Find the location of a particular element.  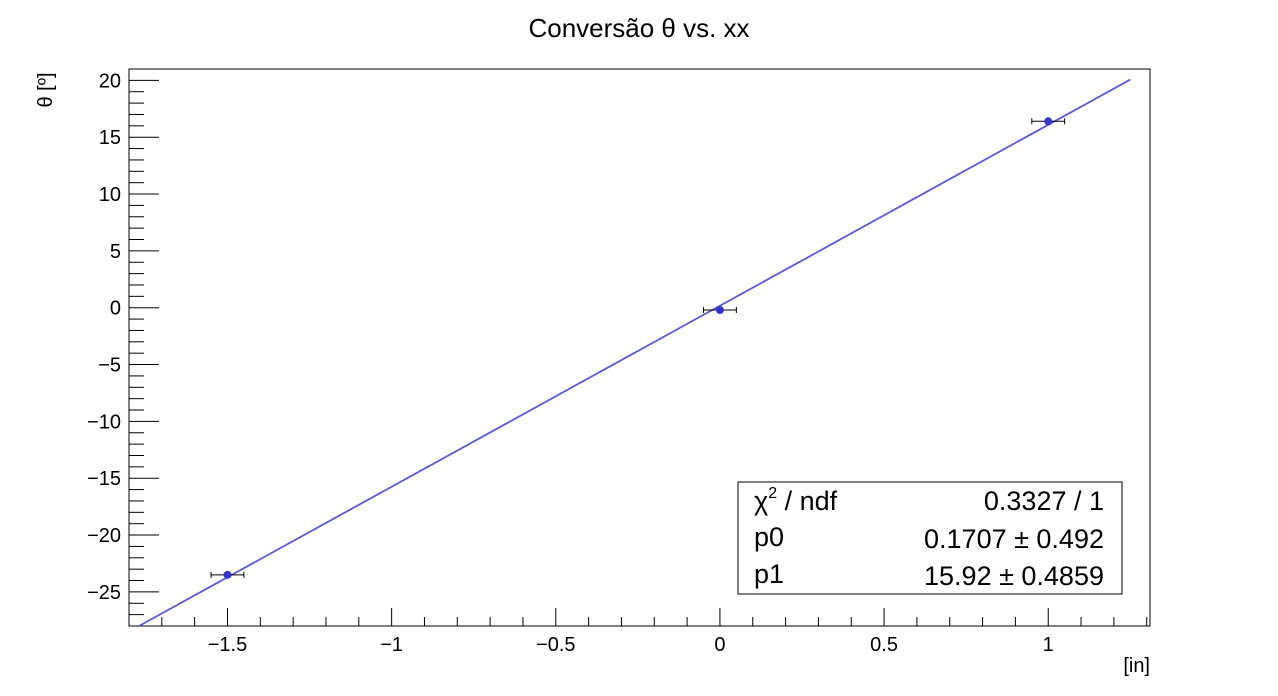

stats-value-chi2: 0.3327 / 1 is located at coordinates (1044, 501).